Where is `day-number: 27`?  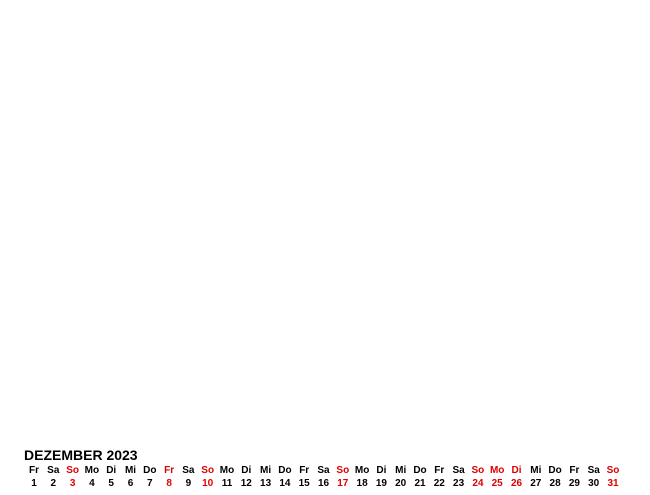
day-number: 27 is located at coordinates (536, 483).